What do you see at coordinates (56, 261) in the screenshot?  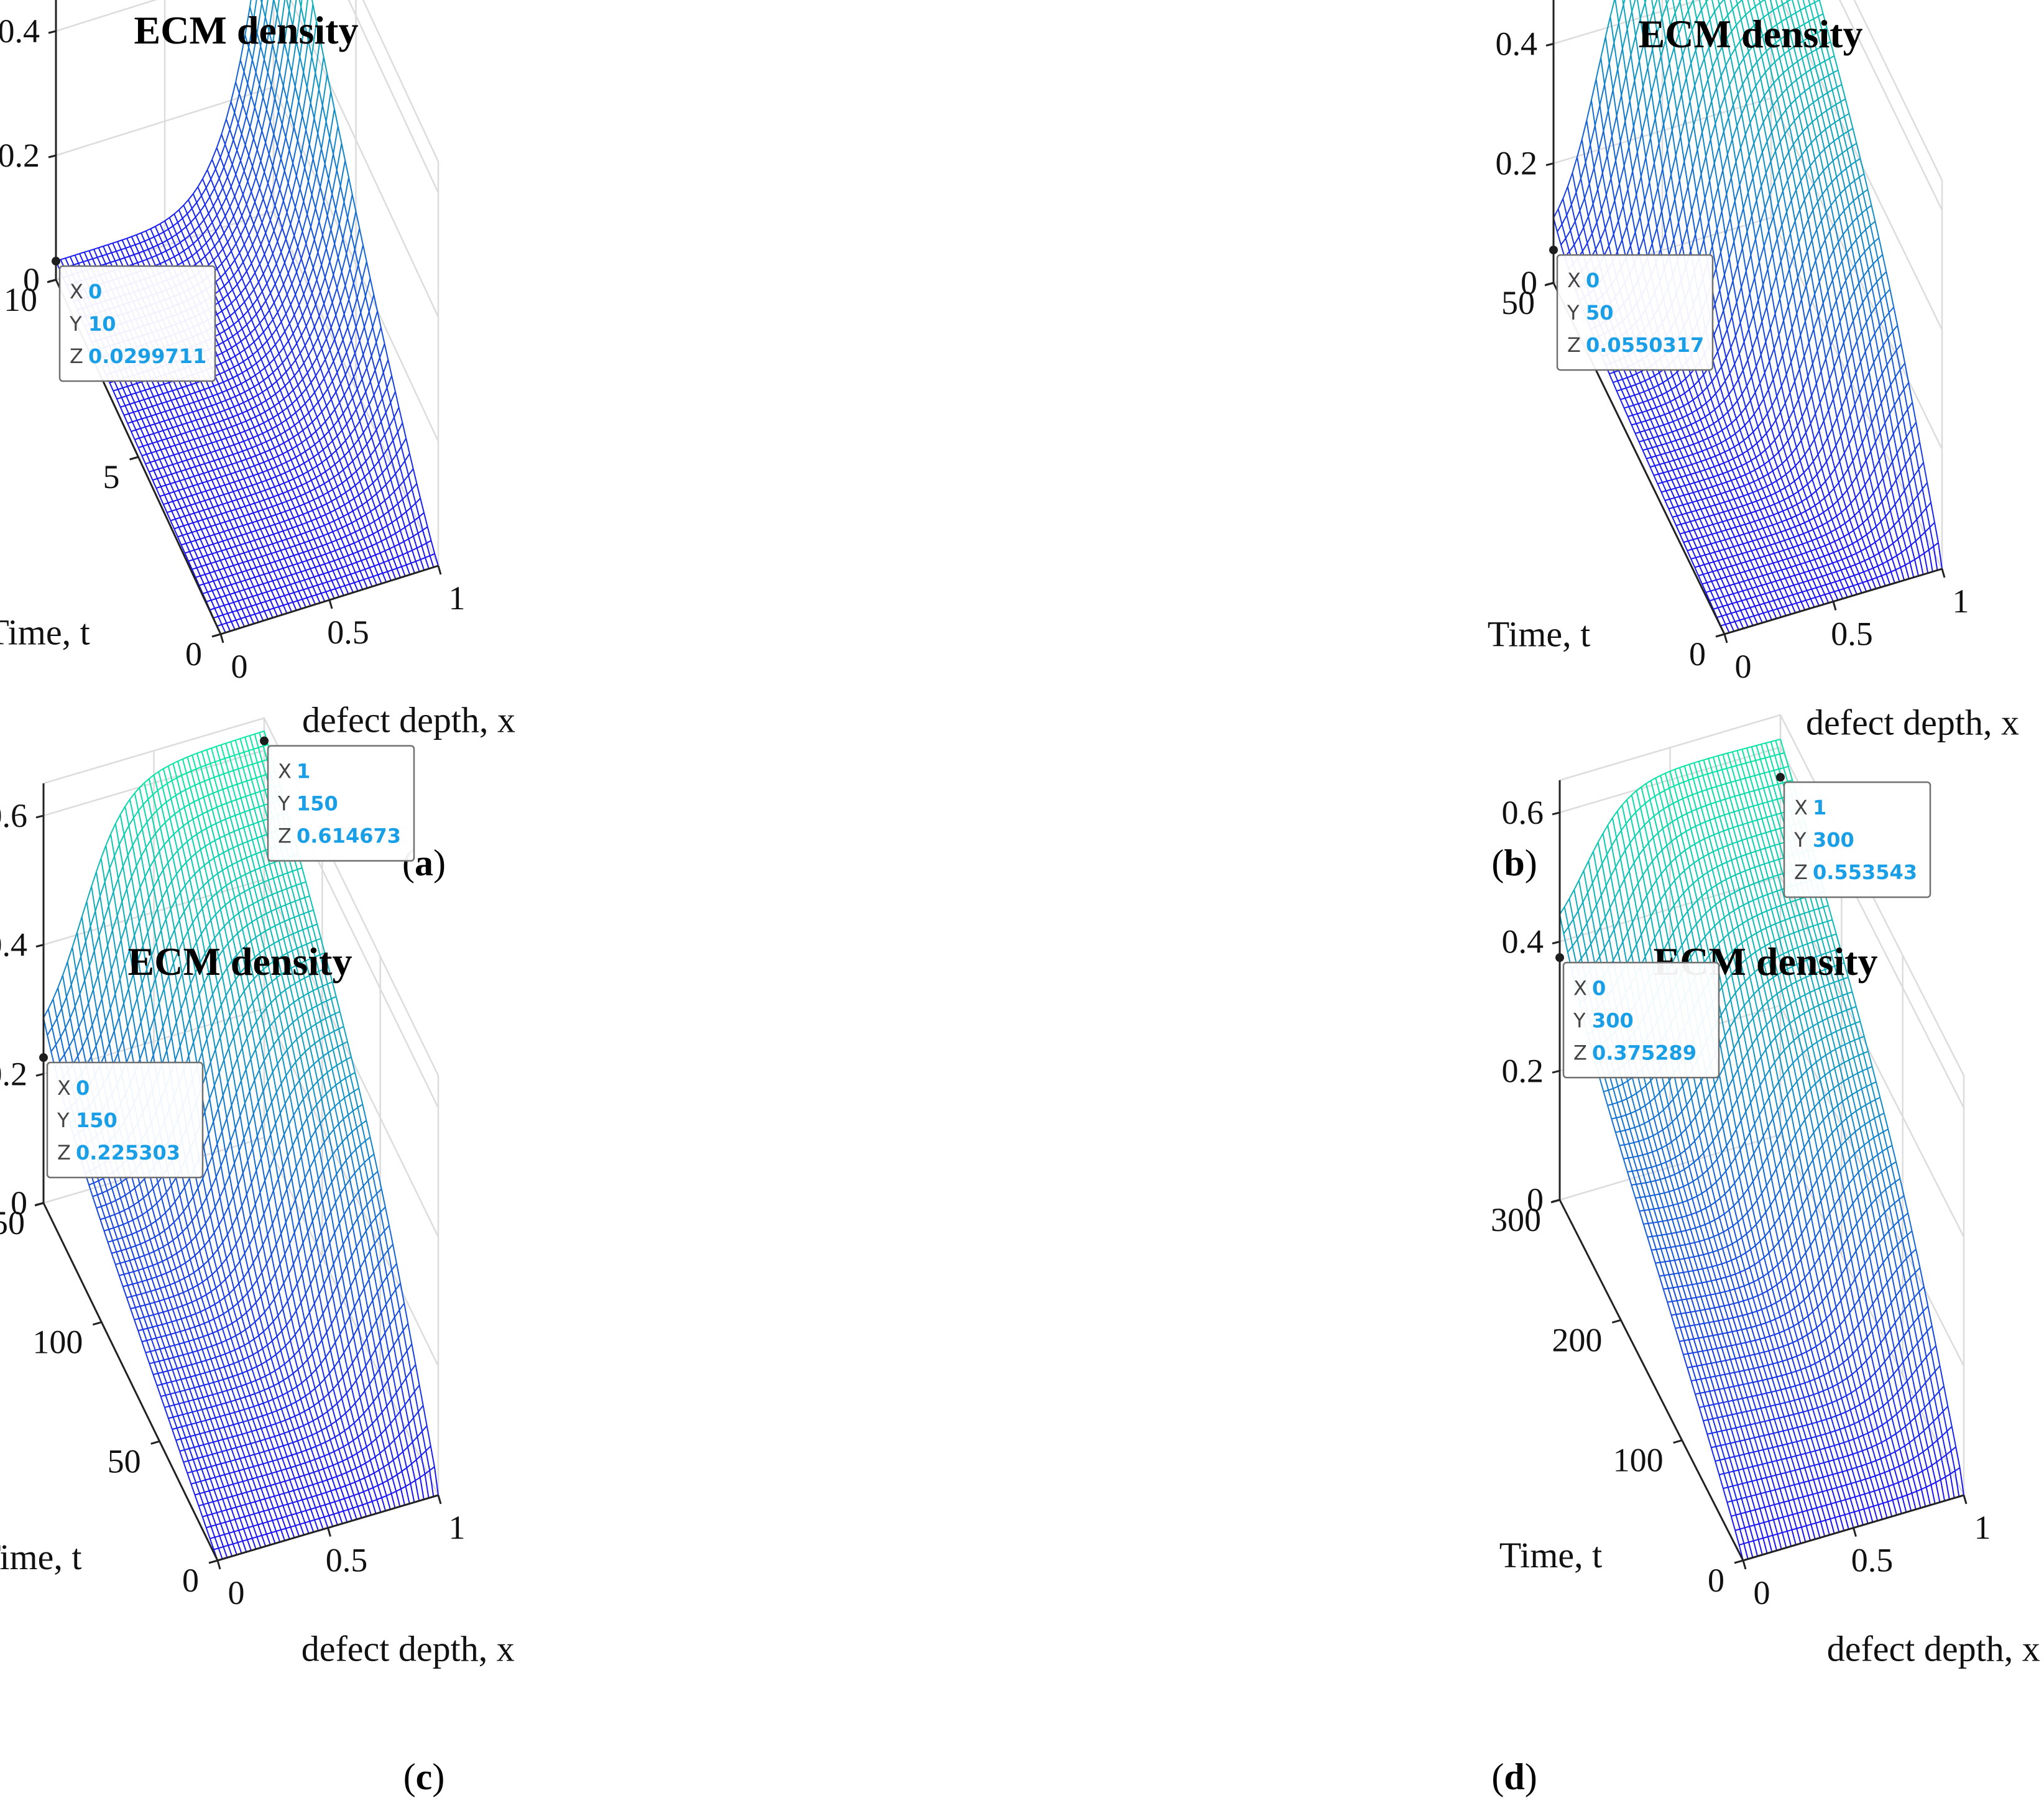 I see `datatip-marker` at bounding box center [56, 261].